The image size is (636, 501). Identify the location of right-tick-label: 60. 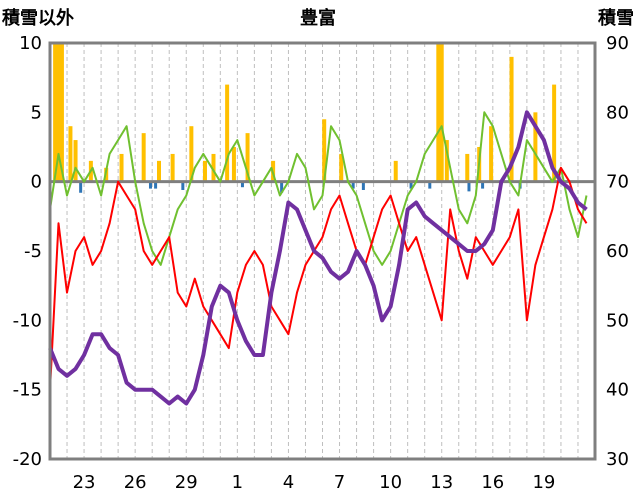
(617, 251).